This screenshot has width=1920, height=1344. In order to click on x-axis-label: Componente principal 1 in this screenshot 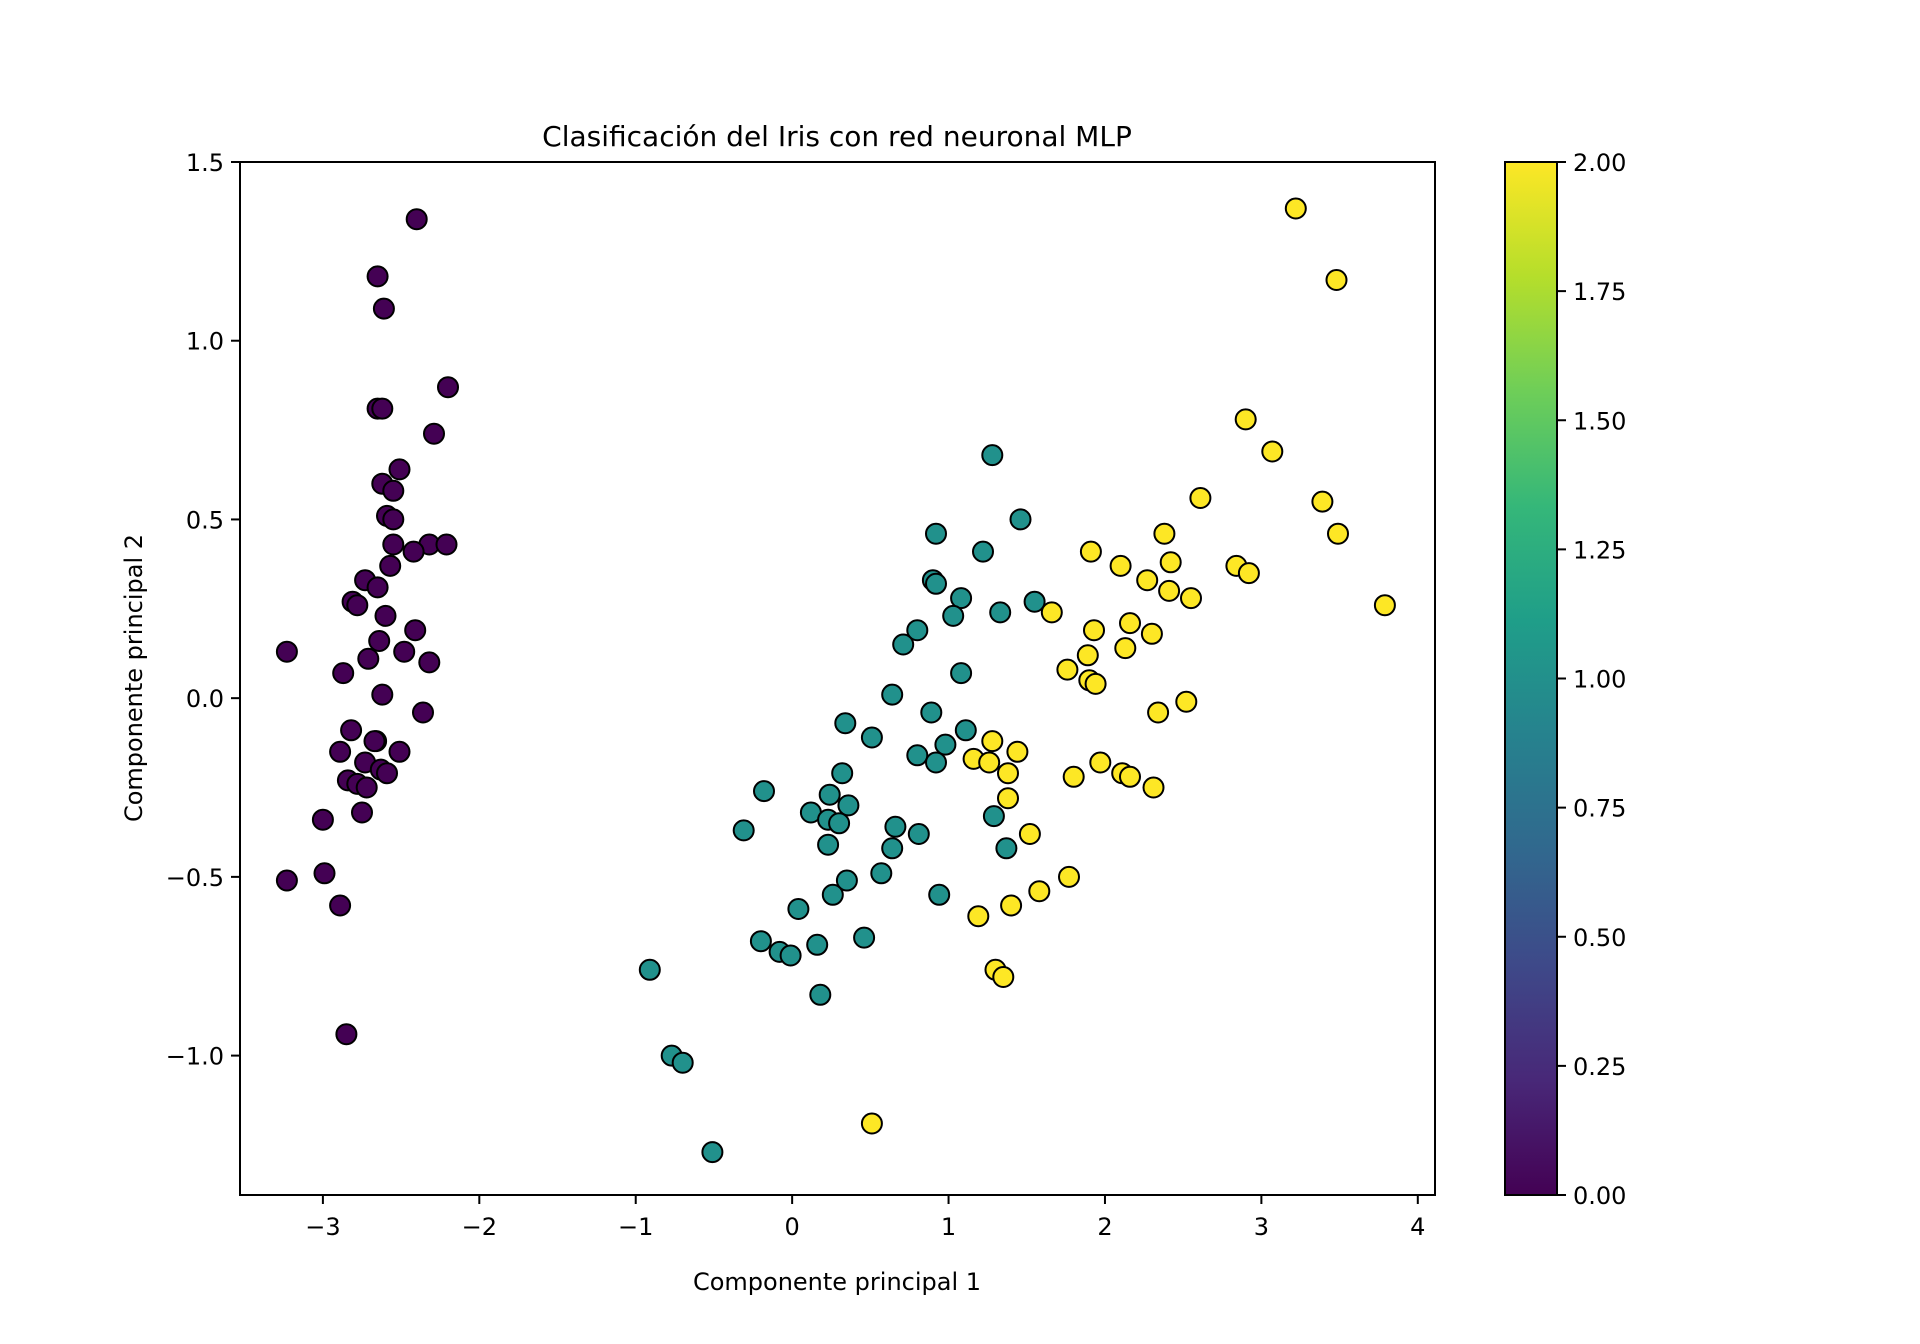, I will do `click(837, 1282)`.